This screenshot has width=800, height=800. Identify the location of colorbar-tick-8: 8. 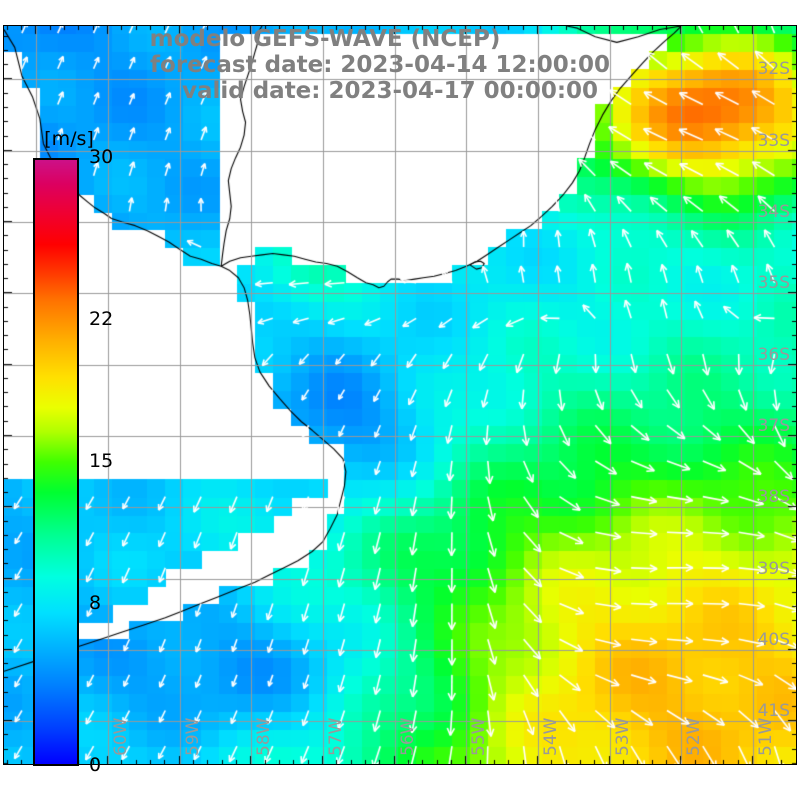
(95, 602).